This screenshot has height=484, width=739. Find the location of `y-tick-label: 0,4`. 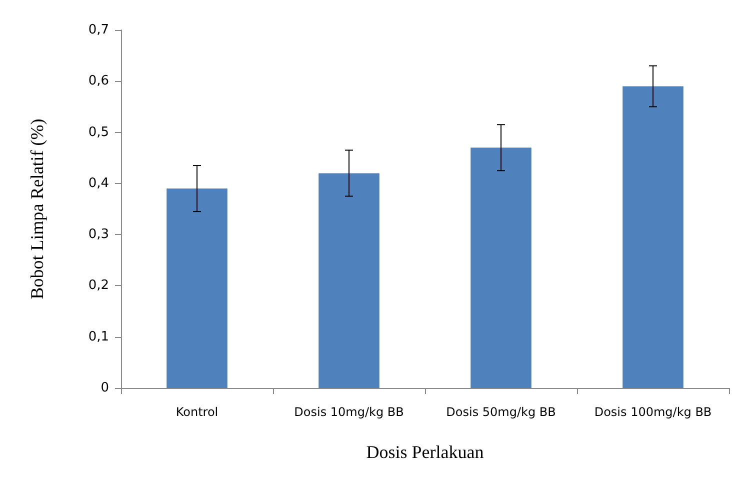

y-tick-label: 0,4 is located at coordinates (98, 183).